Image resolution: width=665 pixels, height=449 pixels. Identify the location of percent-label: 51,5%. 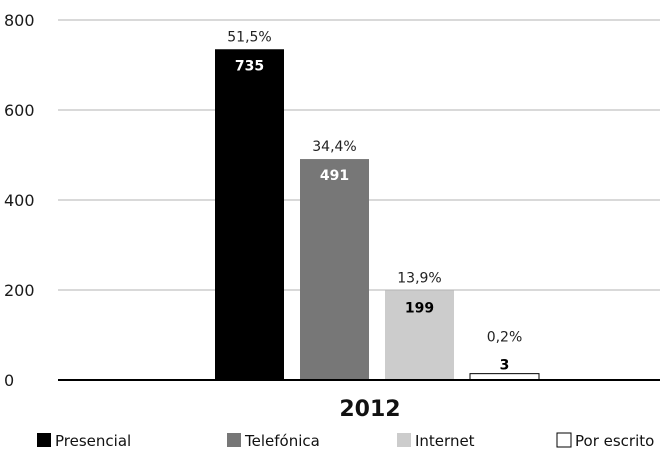
(249, 37).